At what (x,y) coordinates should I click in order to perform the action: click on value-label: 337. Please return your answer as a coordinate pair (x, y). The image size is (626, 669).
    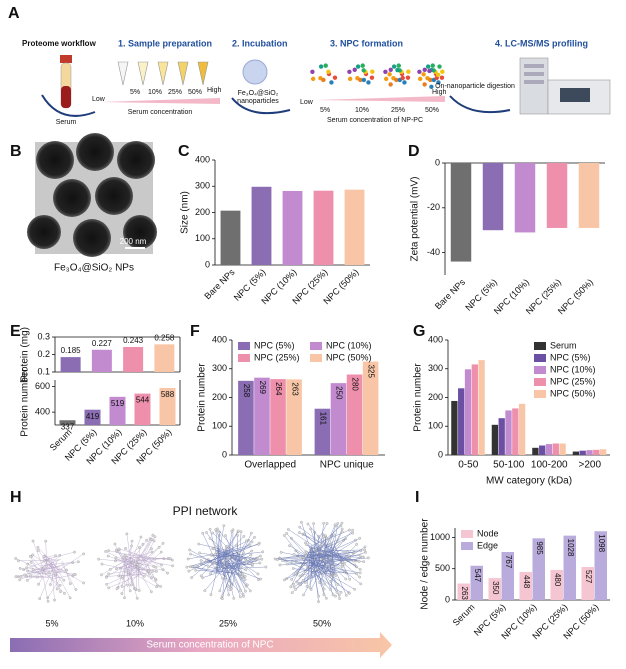
    Looking at the image, I should click on (68, 426).